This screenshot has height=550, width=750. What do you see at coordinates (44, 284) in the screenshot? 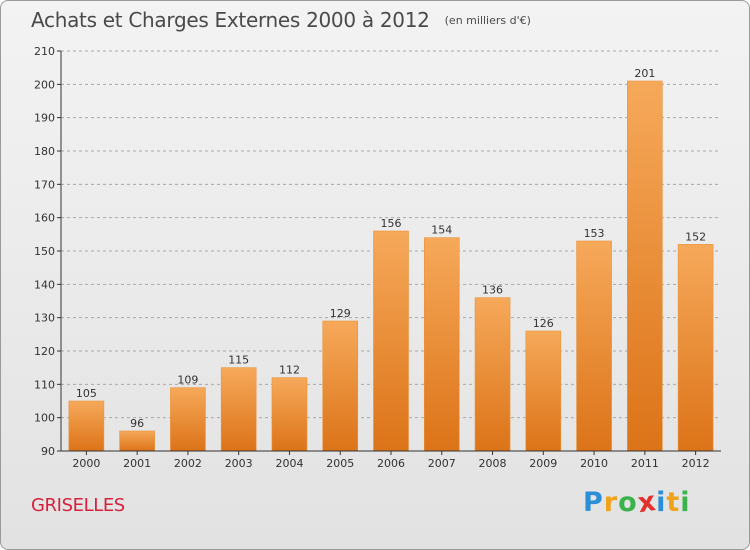
I see `y-tick-label: 140` at bounding box center [44, 284].